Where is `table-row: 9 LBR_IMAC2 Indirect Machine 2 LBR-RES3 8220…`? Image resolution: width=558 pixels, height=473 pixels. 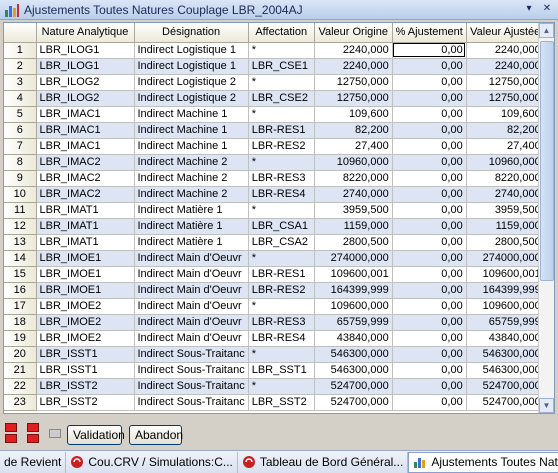
table-row: 9 LBR_IMAC2 Indirect Machine 2 LBR-RES3 8220… is located at coordinates (274, 178).